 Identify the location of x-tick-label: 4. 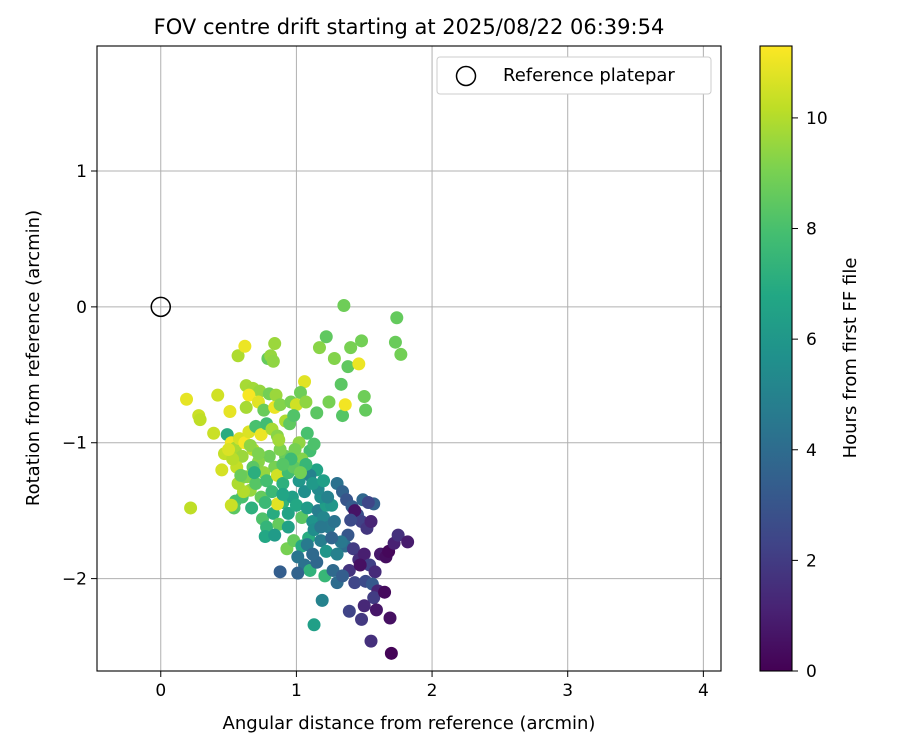
(703, 691).